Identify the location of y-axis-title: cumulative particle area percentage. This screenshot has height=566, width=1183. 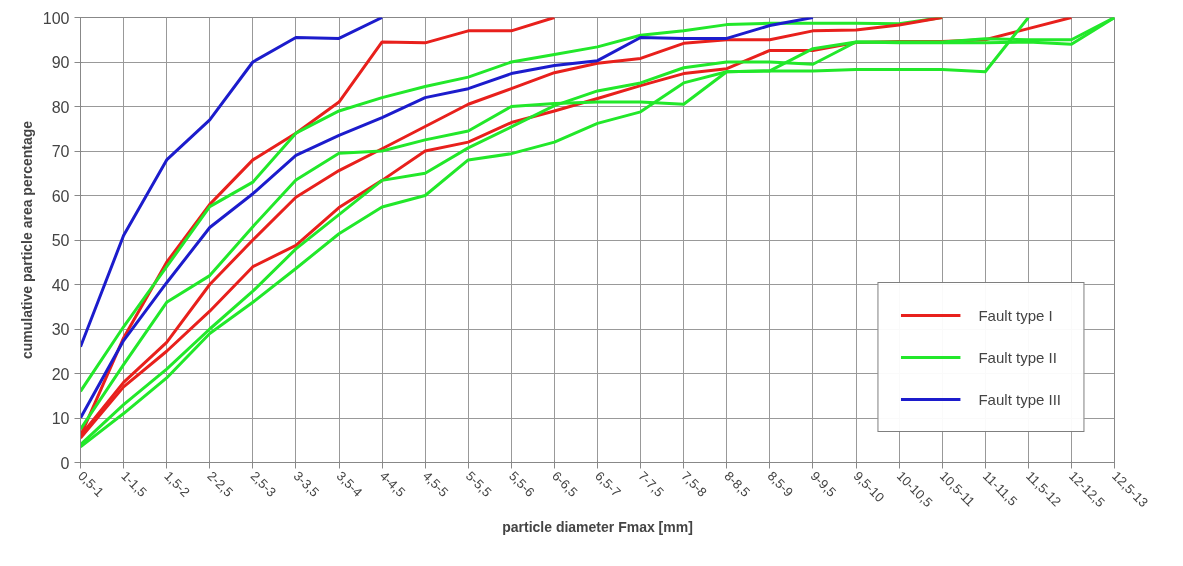
(26, 240).